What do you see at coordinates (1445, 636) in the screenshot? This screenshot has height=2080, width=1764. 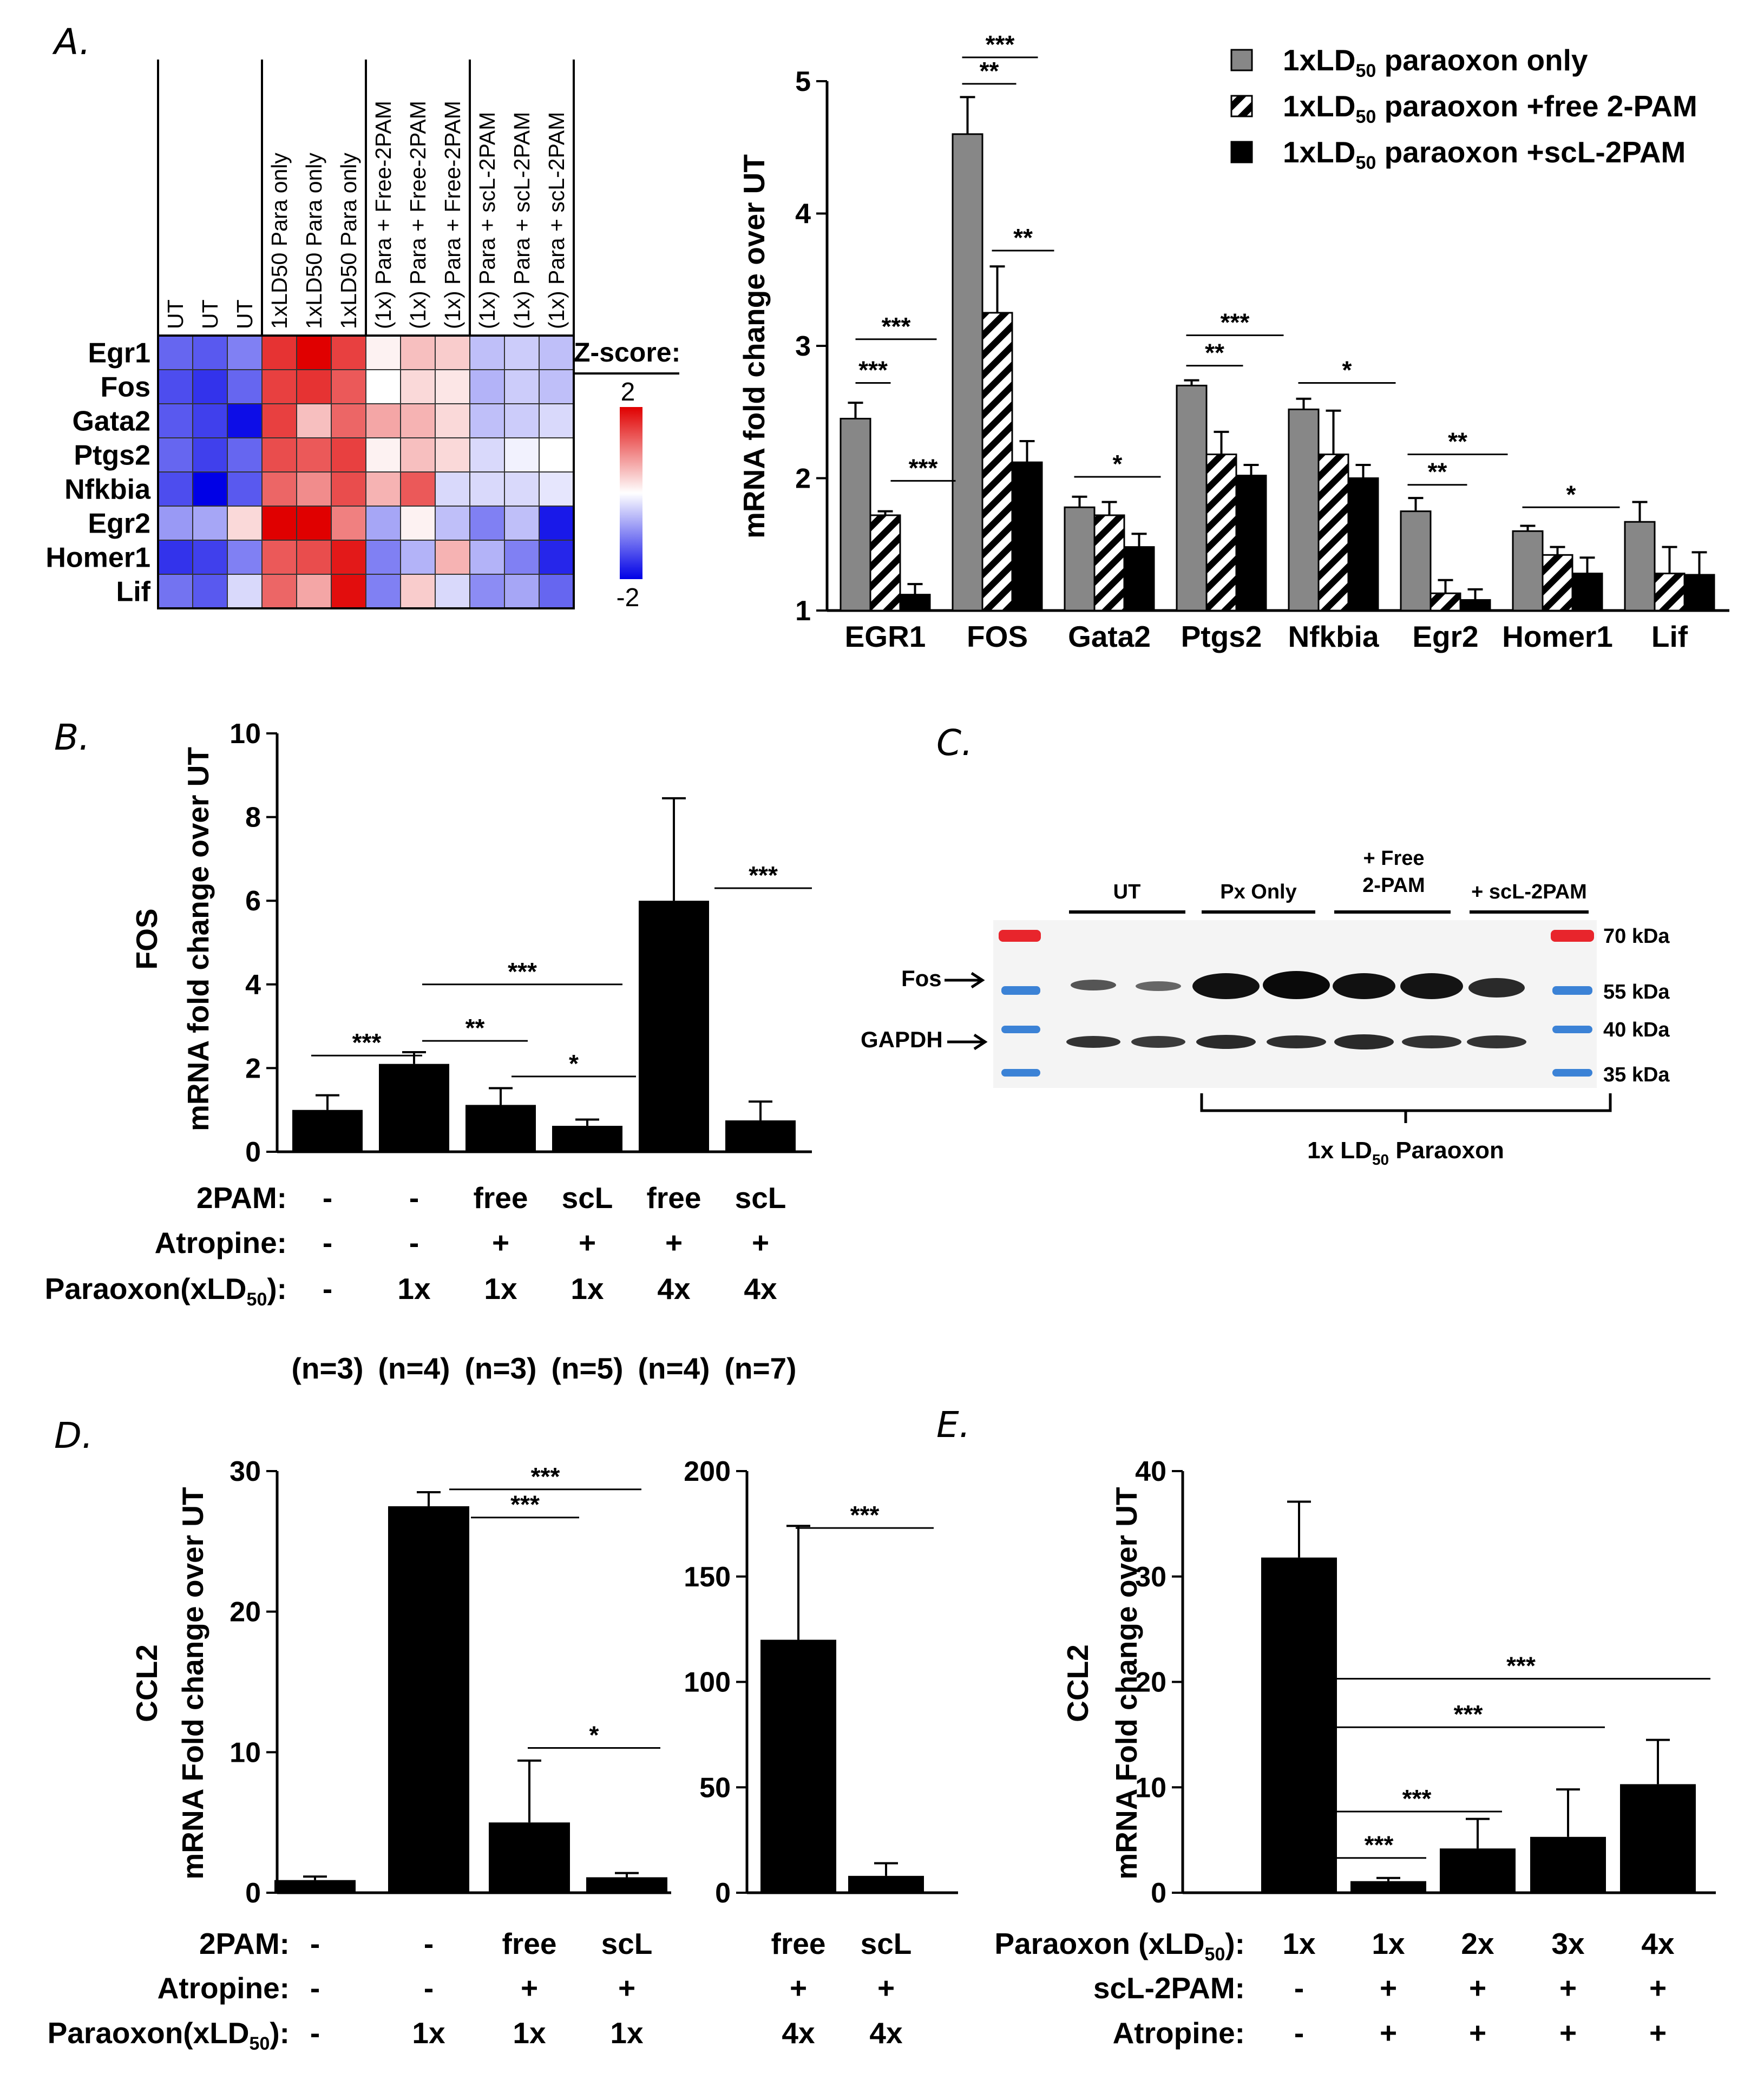 I see `x-category-label: Egr2` at bounding box center [1445, 636].